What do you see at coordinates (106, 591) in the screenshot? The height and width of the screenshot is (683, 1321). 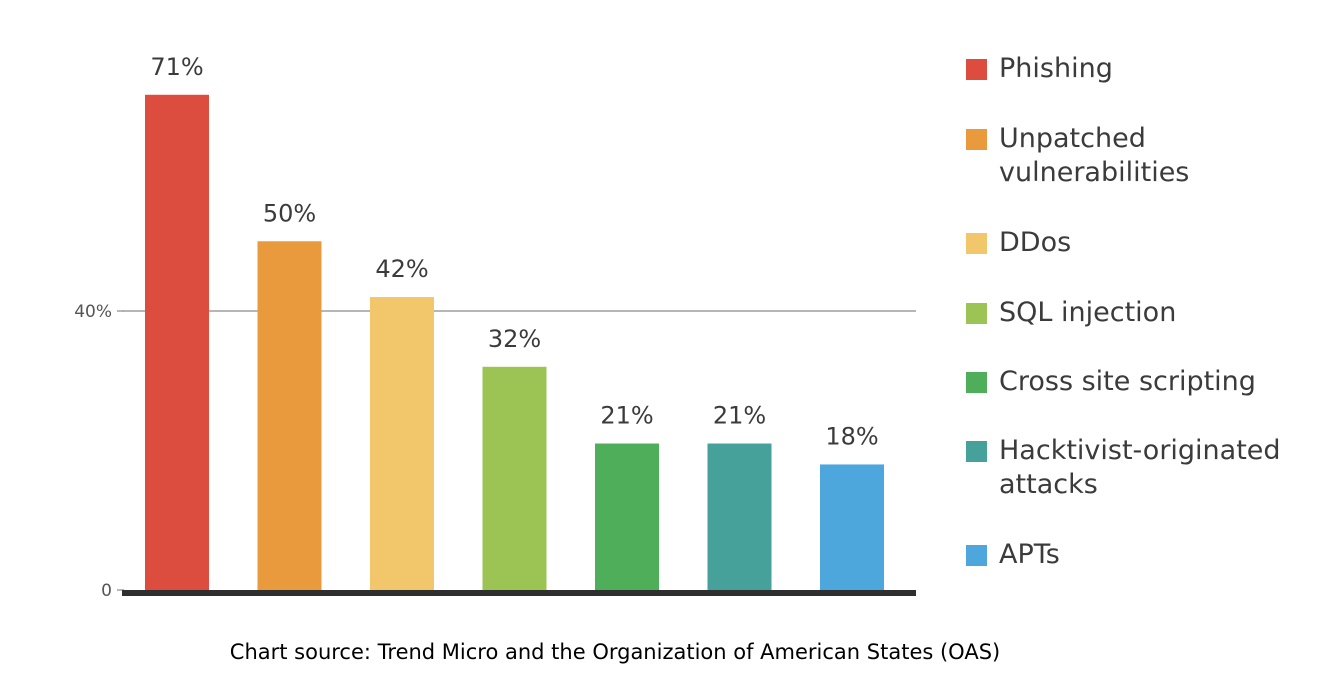 I see `y-tick-label: 0` at bounding box center [106, 591].